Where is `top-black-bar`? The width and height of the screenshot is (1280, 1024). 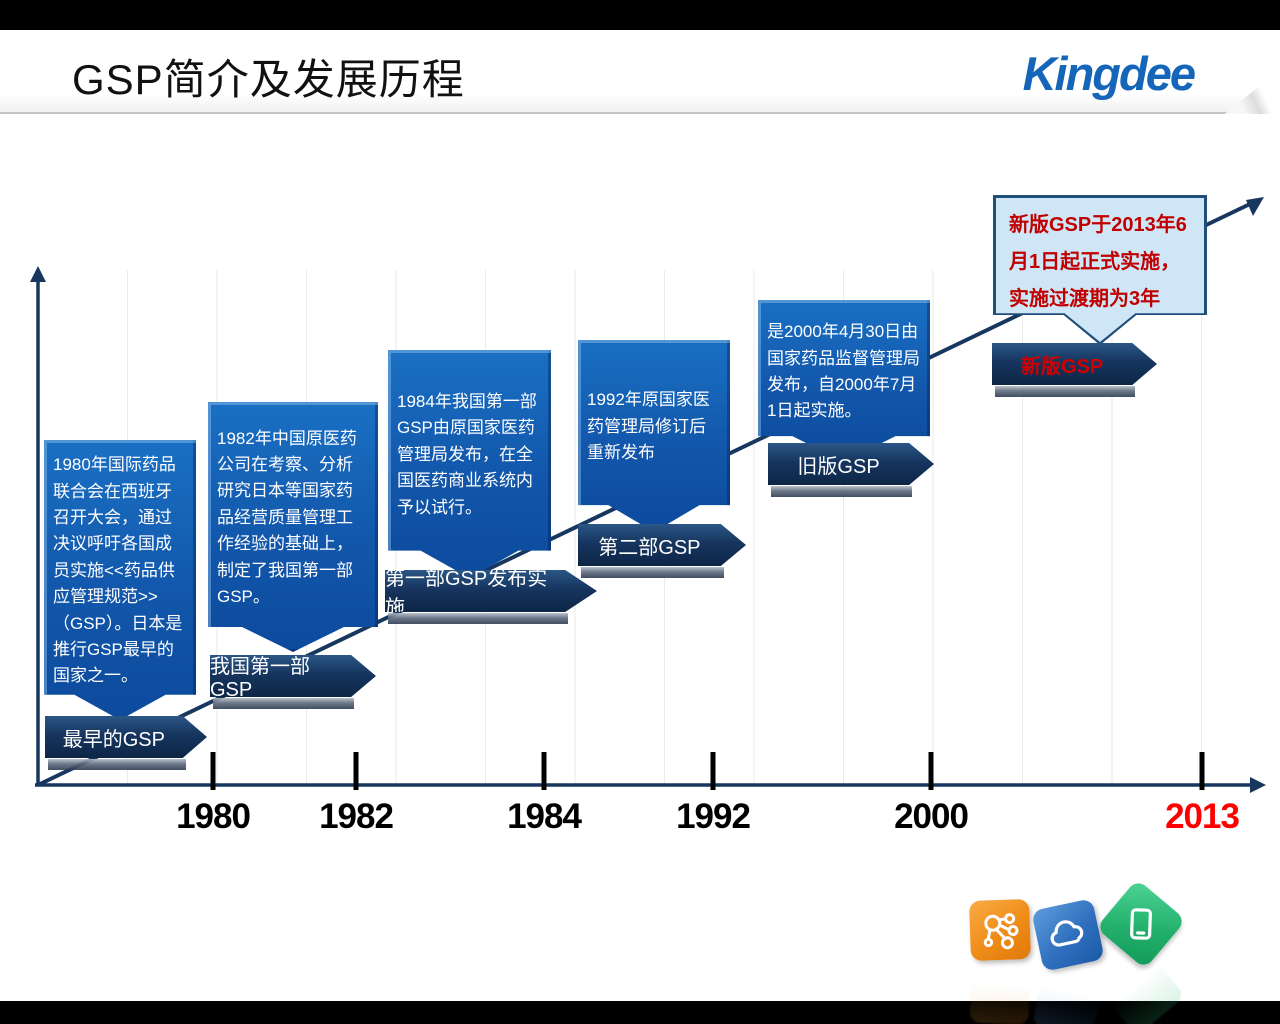 top-black-bar is located at coordinates (640, 15).